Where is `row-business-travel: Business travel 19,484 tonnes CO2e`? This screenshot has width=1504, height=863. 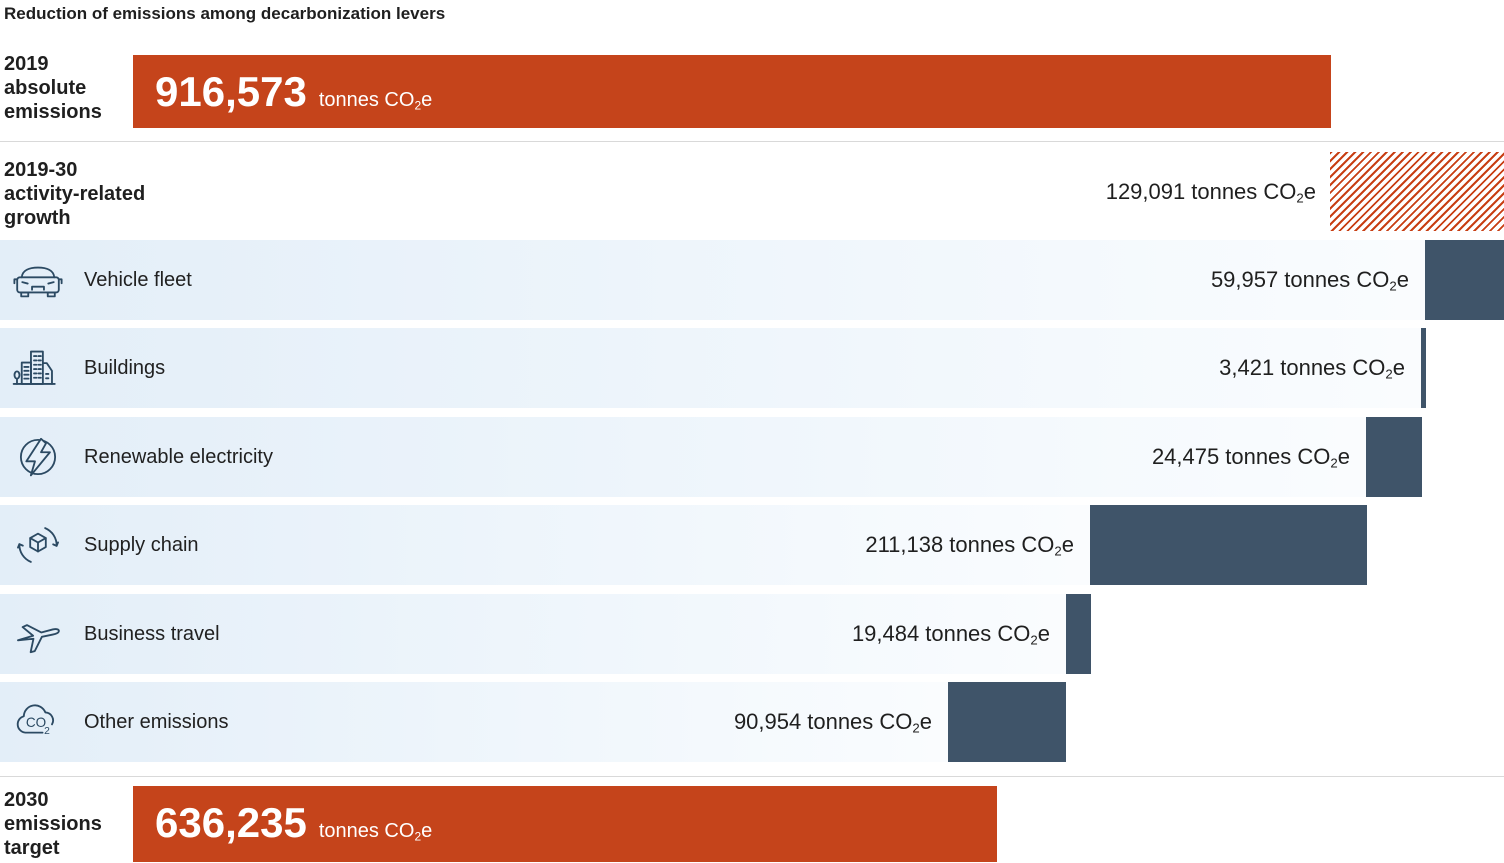 row-business-travel: Business travel 19,484 tonnes CO2e is located at coordinates (752, 634).